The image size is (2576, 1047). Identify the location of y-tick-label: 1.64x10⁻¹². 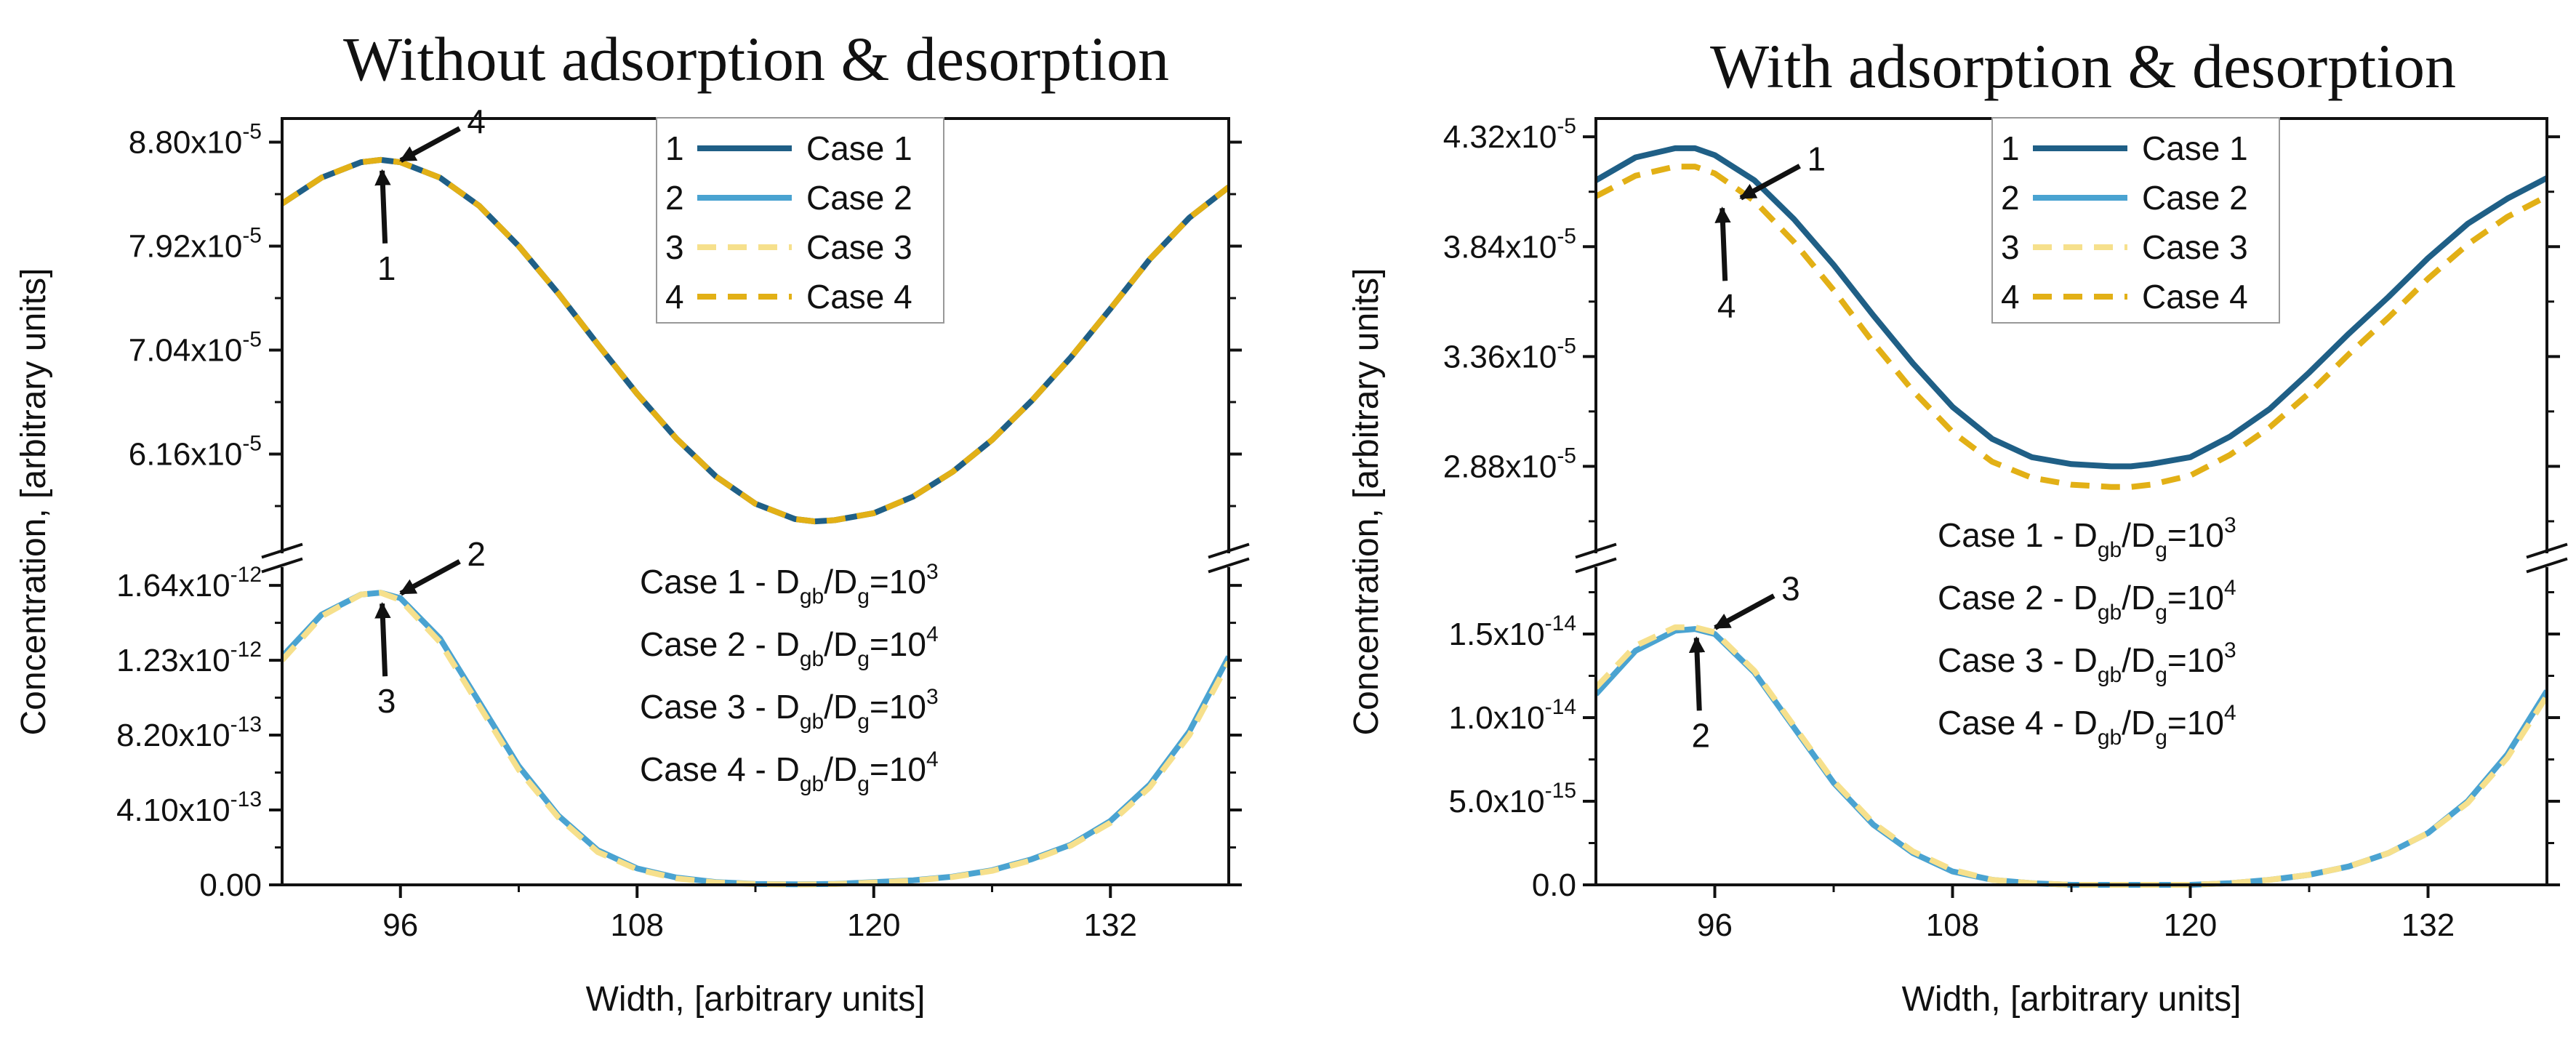
(189, 583).